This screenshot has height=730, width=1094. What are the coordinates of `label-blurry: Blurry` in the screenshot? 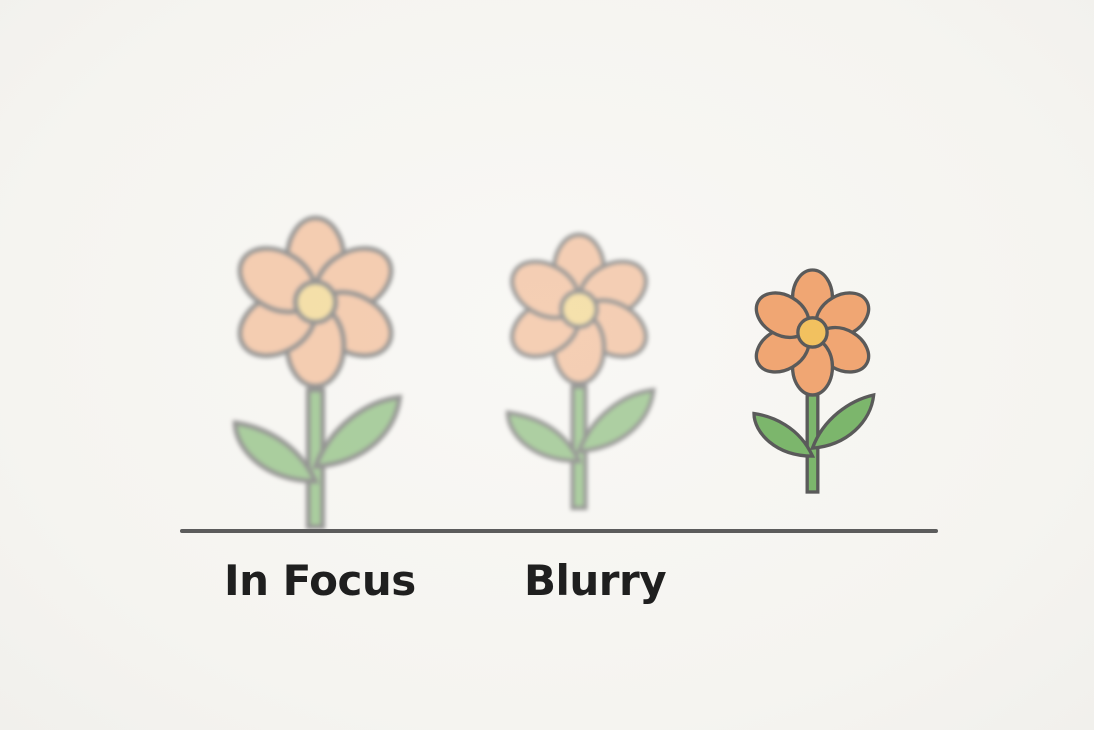 It's located at (595, 580).